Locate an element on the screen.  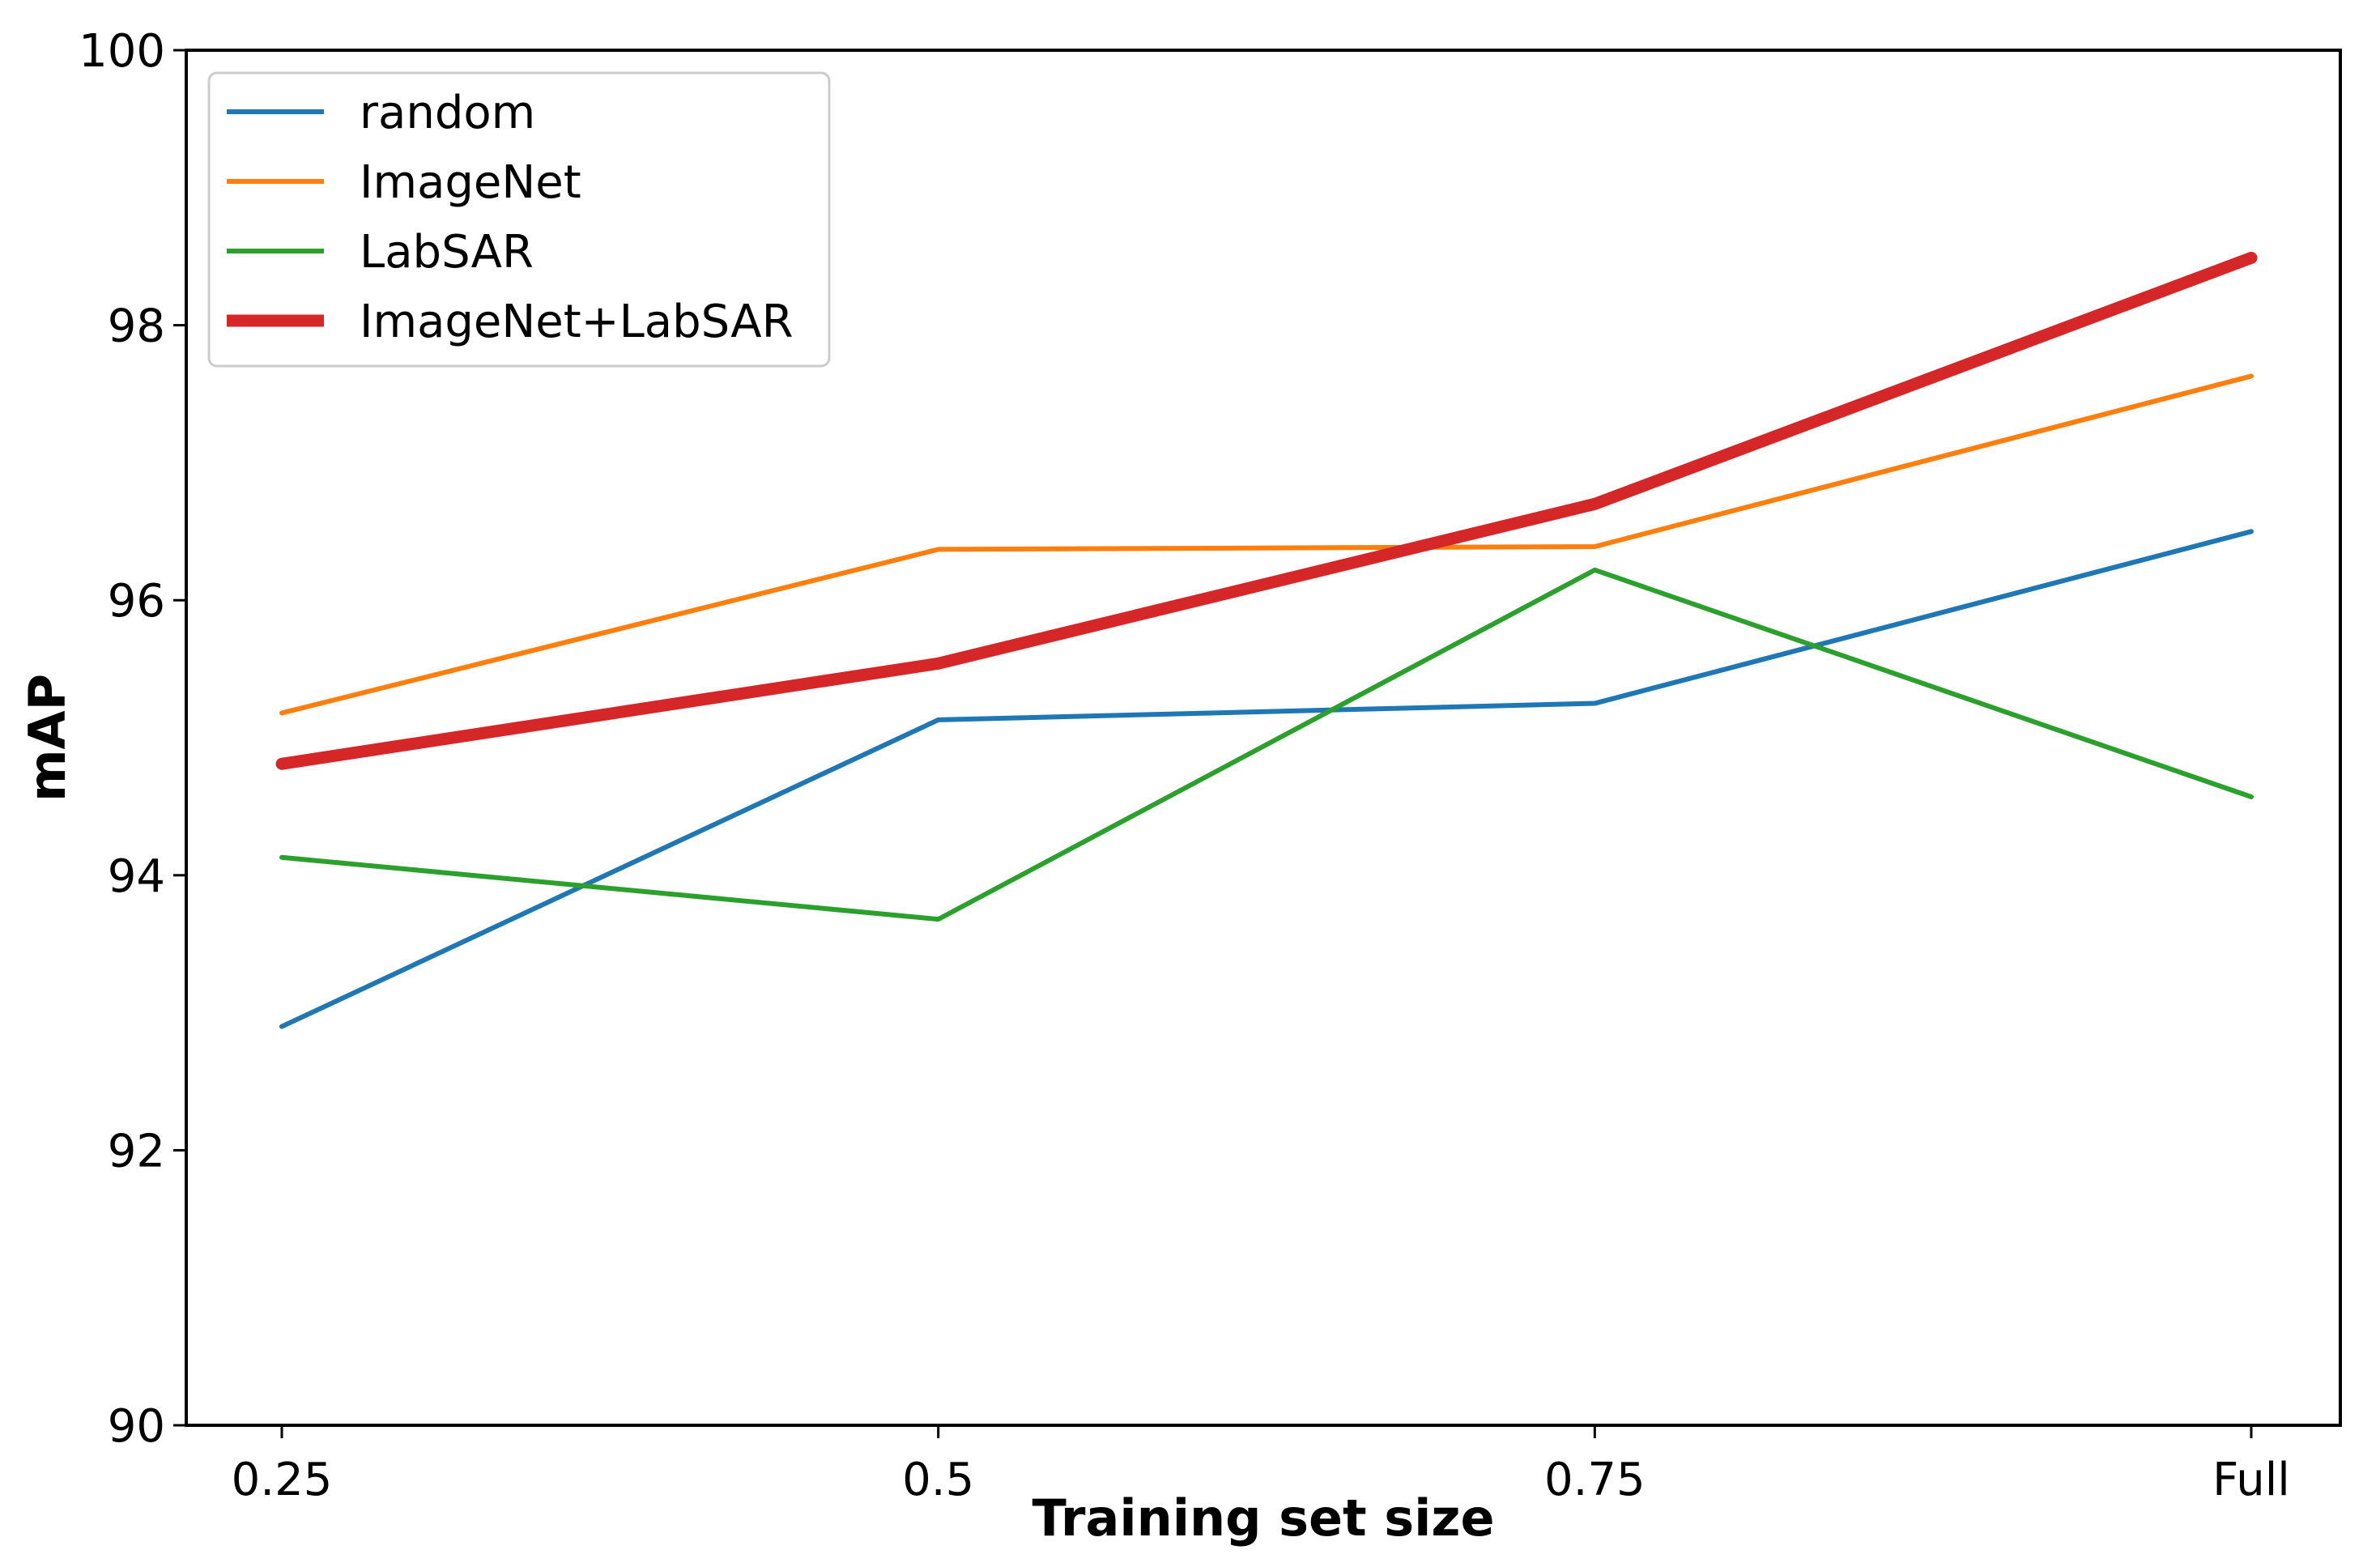
x-tick-label: 0.75 is located at coordinates (1595, 1480).